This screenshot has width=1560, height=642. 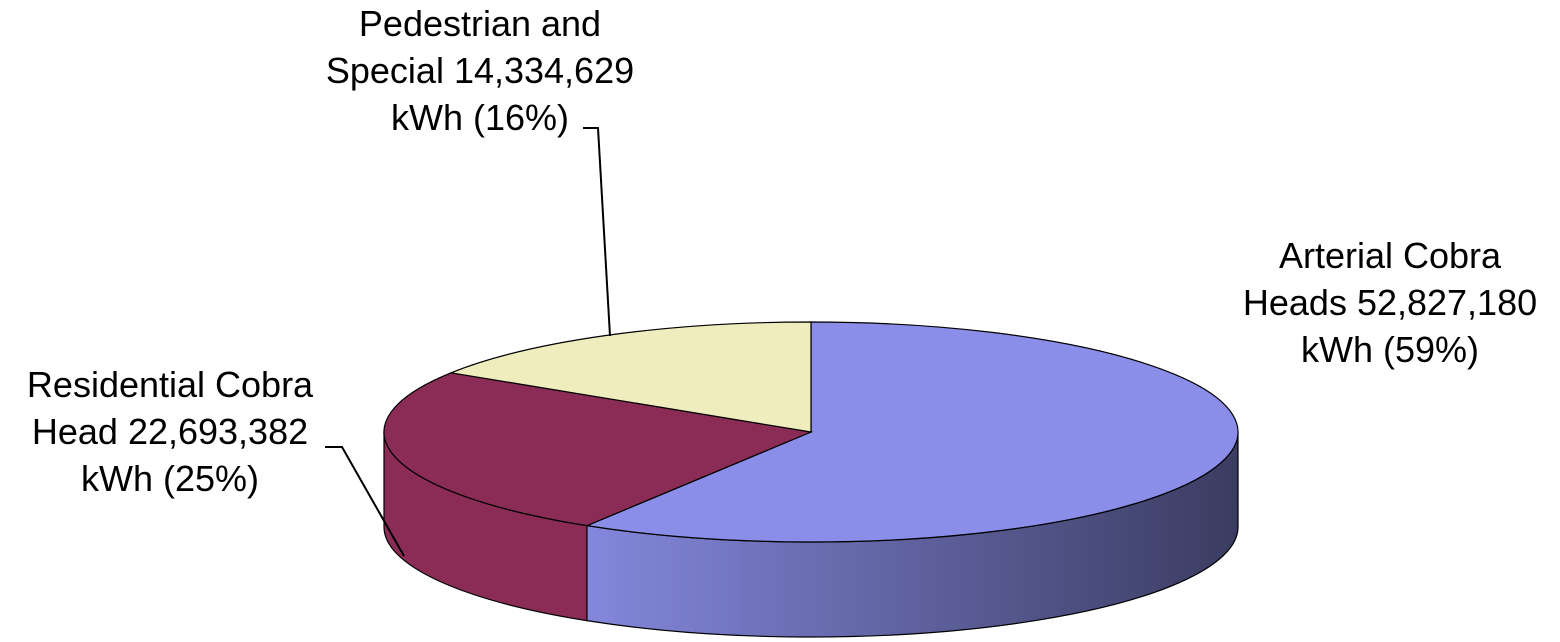 What do you see at coordinates (365, 501) in the screenshot?
I see `leader-line-residential-cobra-head` at bounding box center [365, 501].